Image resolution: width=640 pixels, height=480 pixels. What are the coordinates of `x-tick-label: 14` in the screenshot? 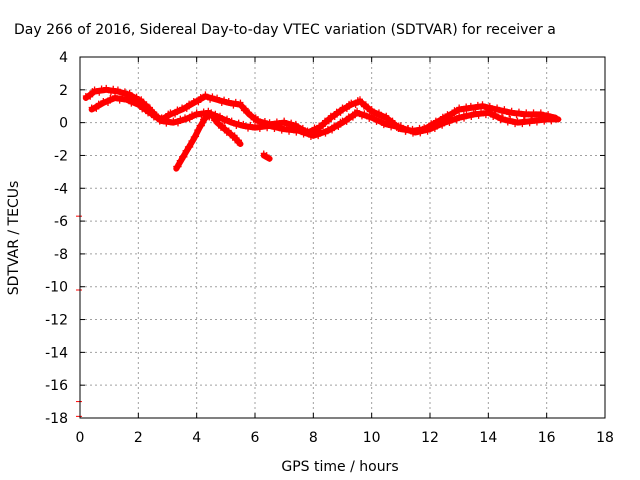 It's located at (488, 438).